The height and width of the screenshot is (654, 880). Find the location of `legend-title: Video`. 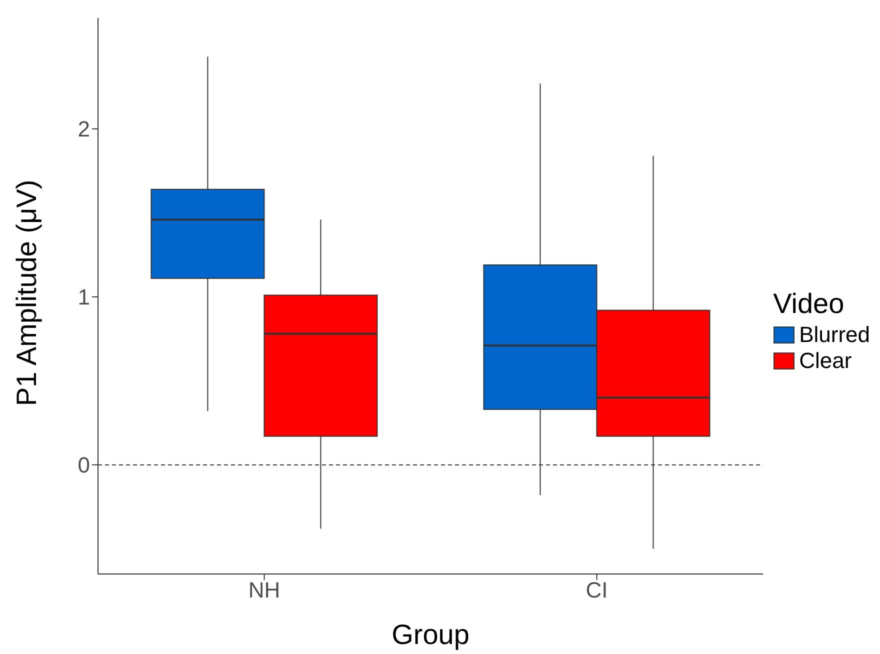

legend-title: Video is located at coordinates (809, 304).